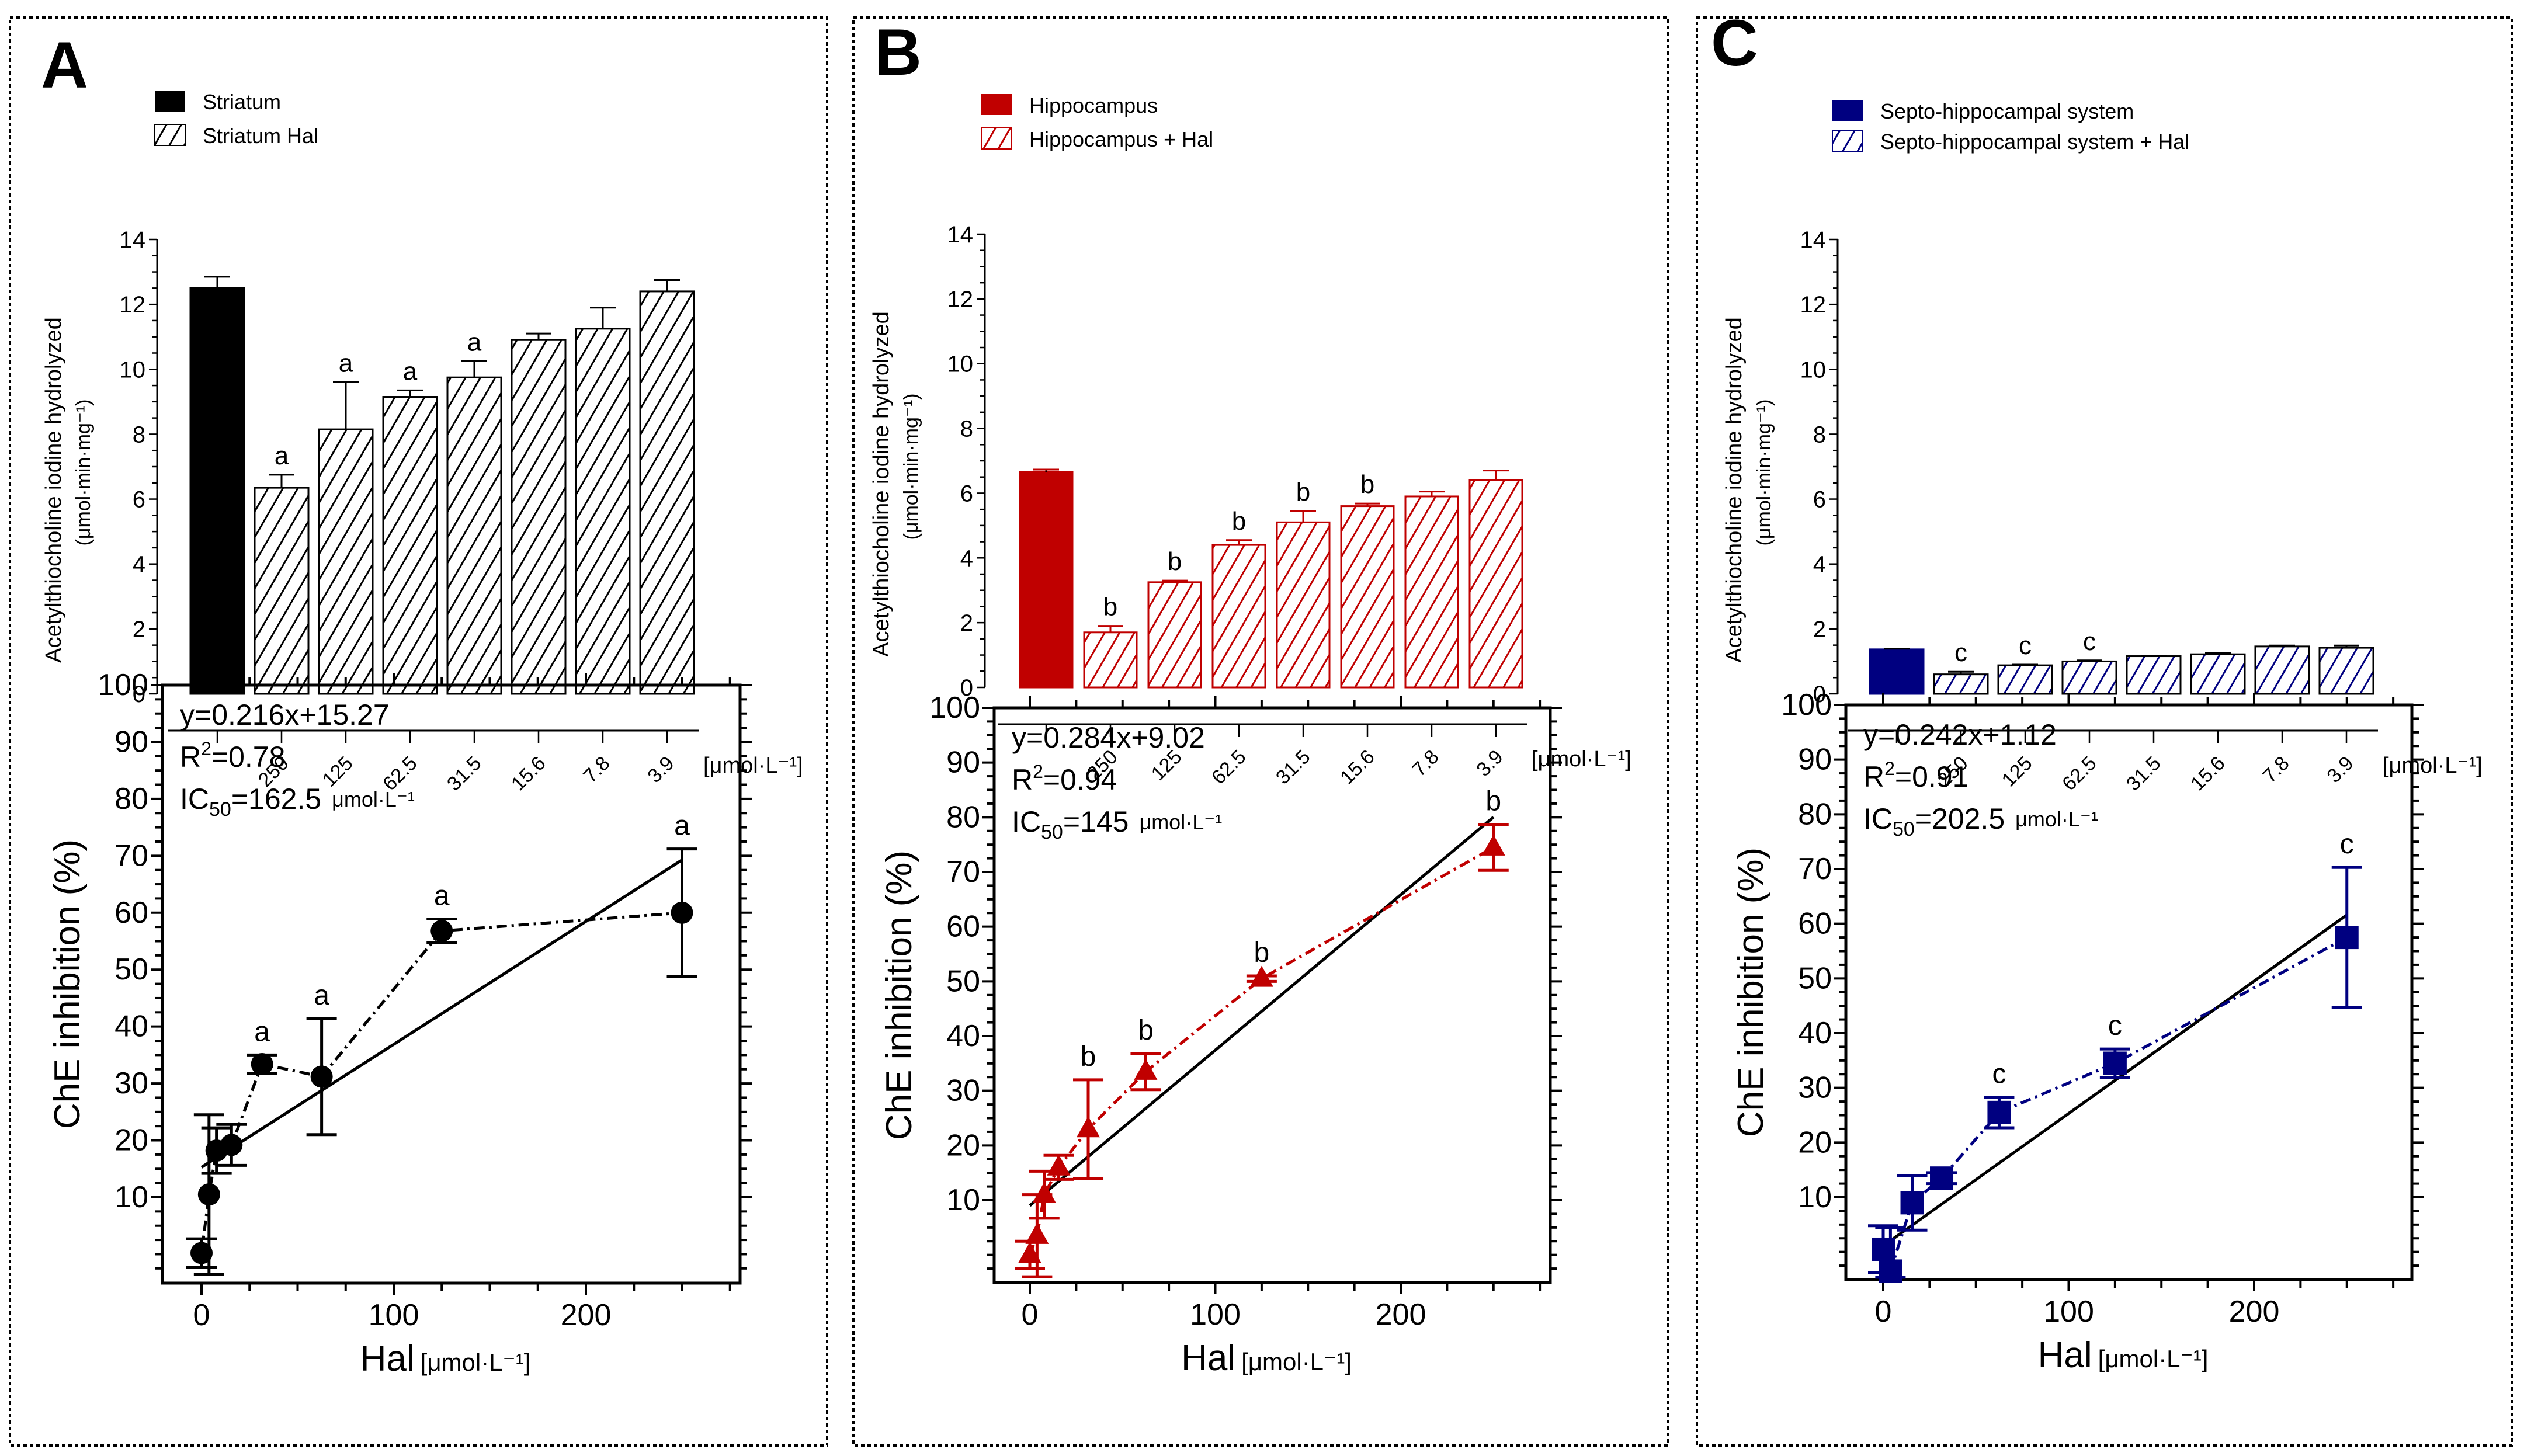 This screenshot has height=1456, width=2524. I want to click on legend-label: Hippocampus, so click(1093, 105).